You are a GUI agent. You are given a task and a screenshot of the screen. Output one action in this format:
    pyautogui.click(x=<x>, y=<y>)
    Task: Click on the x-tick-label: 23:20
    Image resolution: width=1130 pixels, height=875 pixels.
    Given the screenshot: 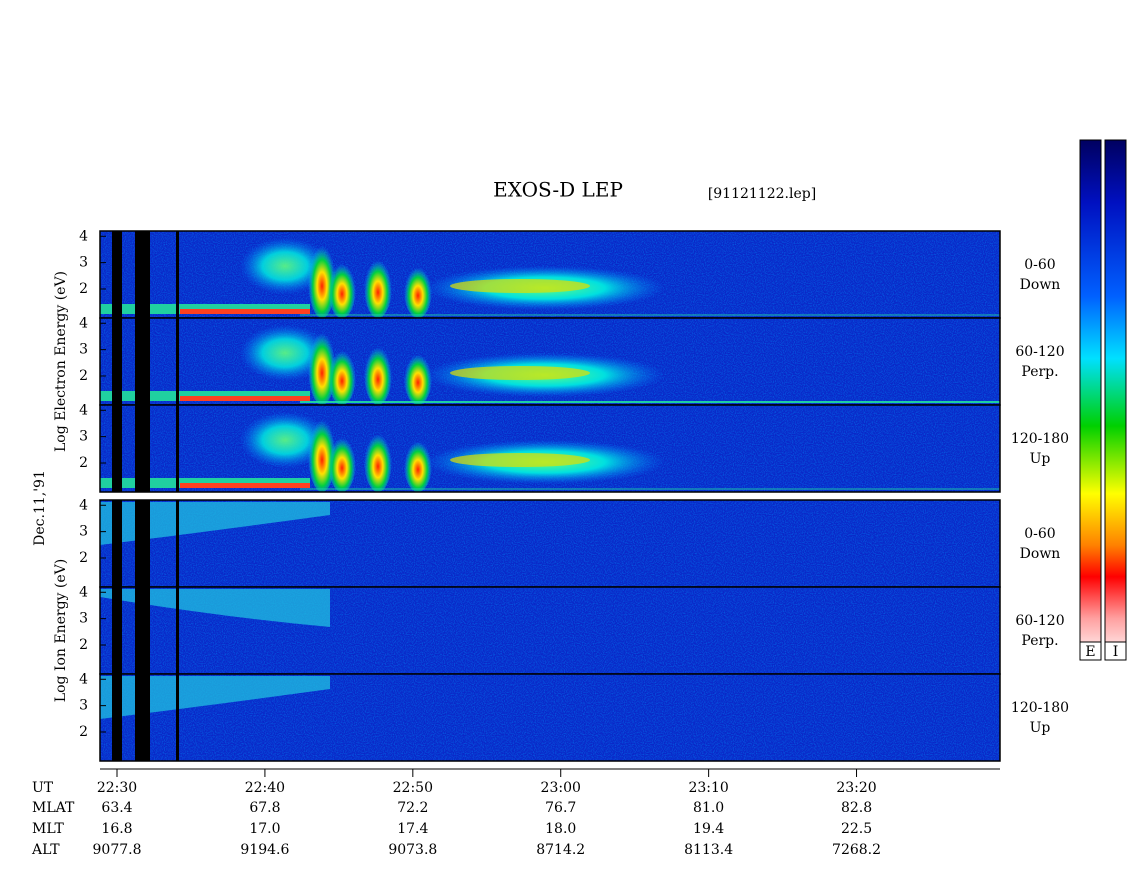 What is the action you would take?
    pyautogui.click(x=856, y=788)
    